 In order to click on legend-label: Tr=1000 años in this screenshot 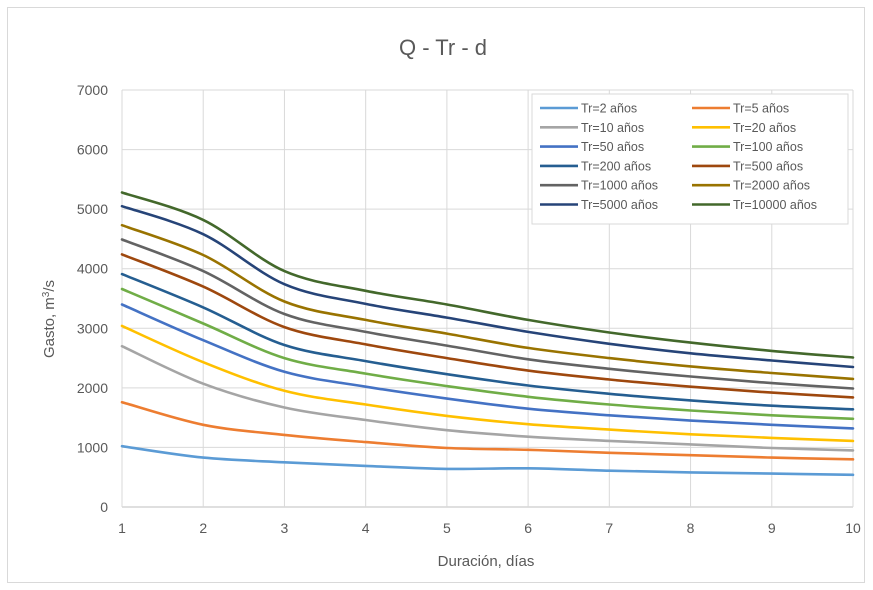, I will do `click(619, 186)`.